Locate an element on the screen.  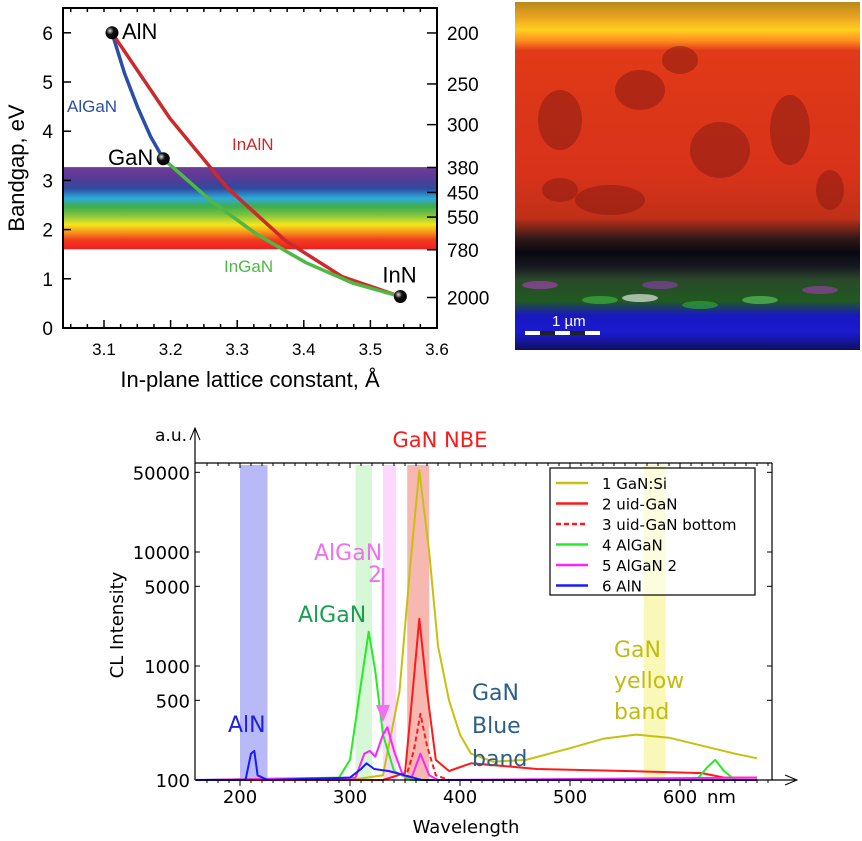
x-tick-label: 300 is located at coordinates (350, 797).